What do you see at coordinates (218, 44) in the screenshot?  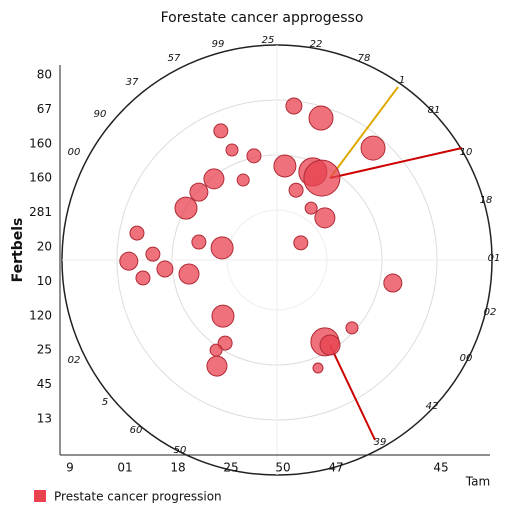 I see `rim-label: 99` at bounding box center [218, 44].